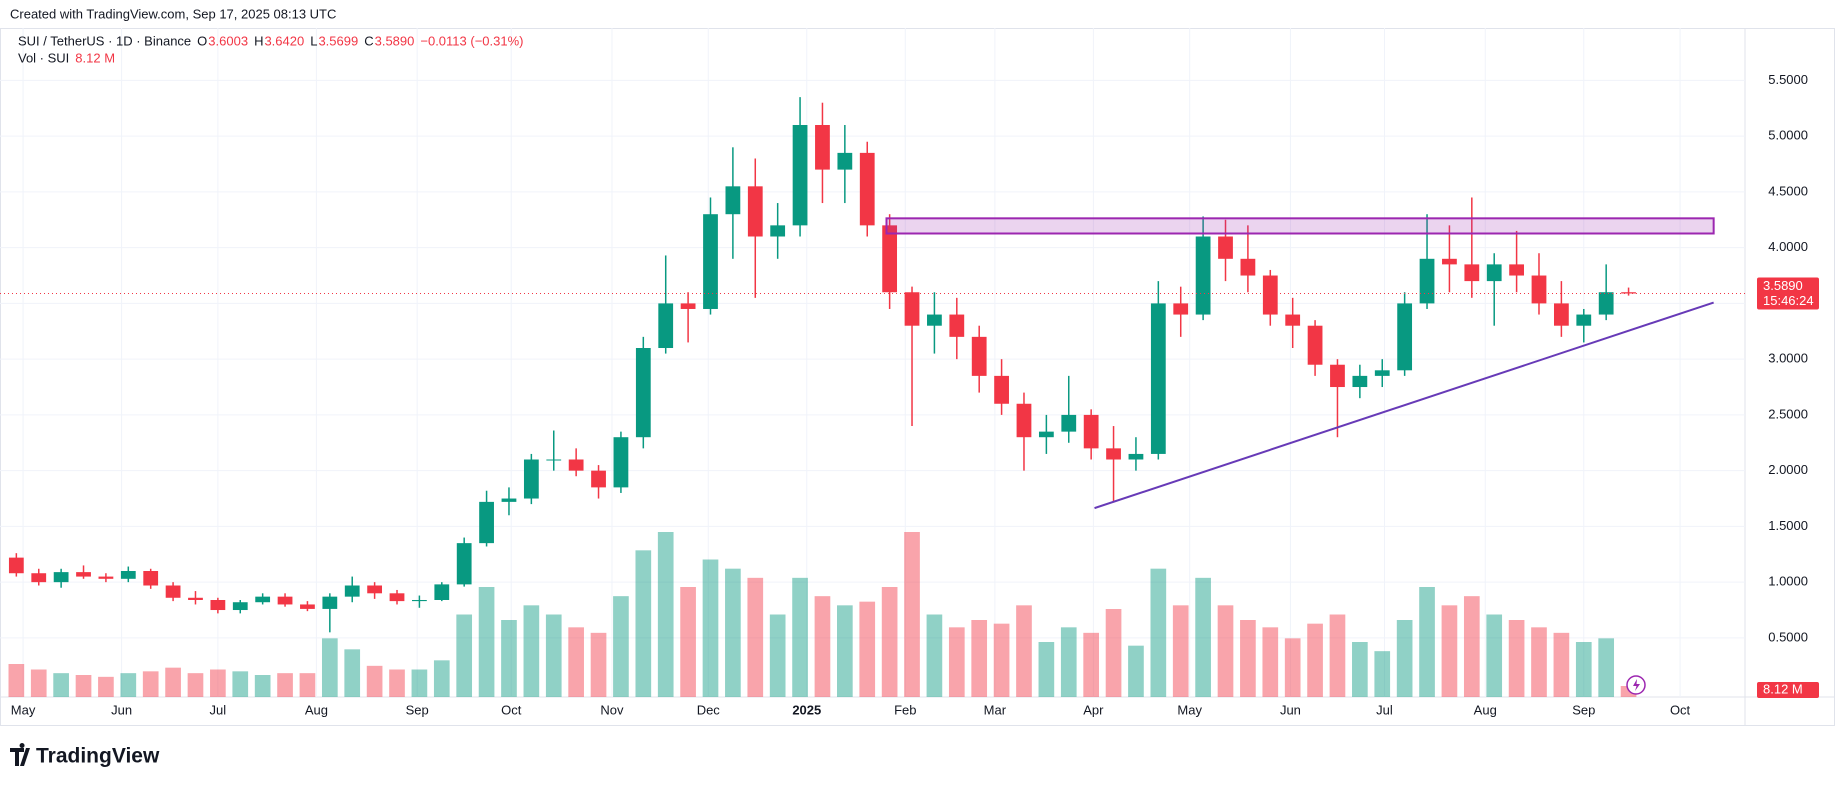 The height and width of the screenshot is (785, 1835). I want to click on x-tick-label: Jul, so click(218, 709).